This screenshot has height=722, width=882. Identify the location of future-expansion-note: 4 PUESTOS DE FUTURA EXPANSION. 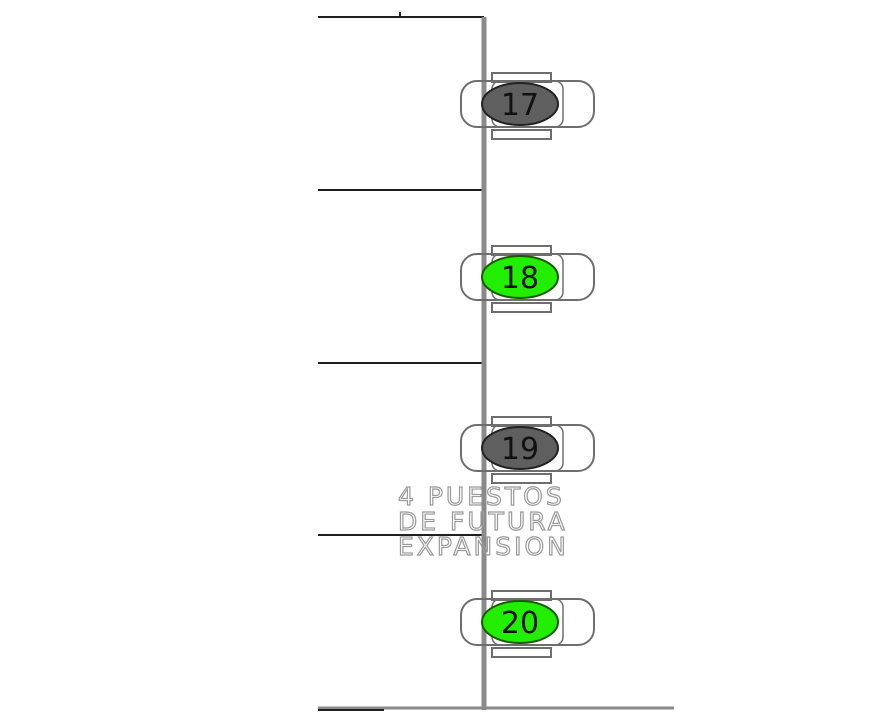
(483, 521).